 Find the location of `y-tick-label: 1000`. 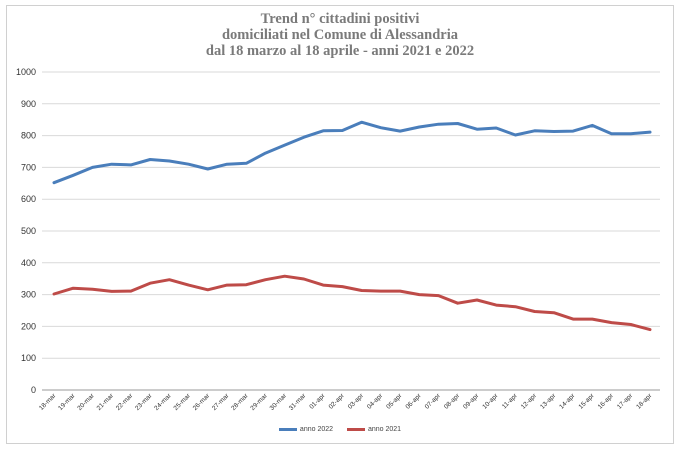

y-tick-label: 1000 is located at coordinates (26, 72).